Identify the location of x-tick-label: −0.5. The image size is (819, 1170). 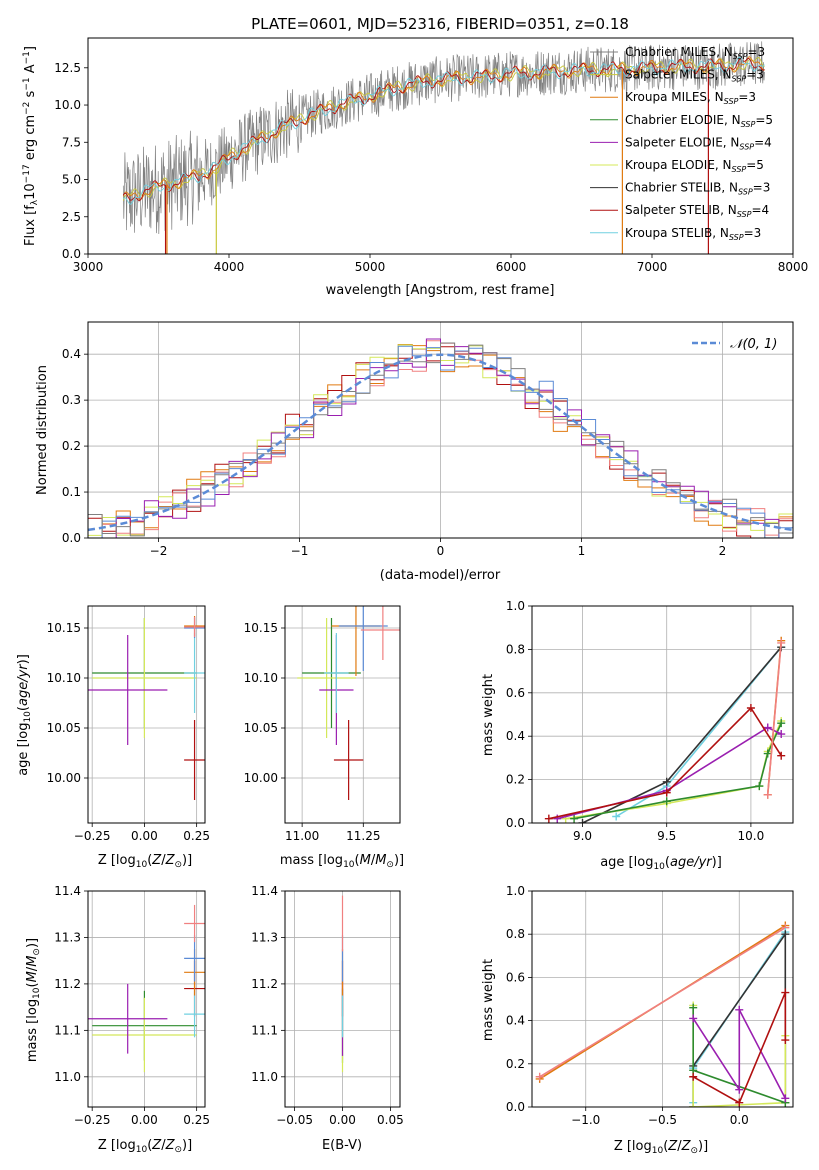
(662, 1120).